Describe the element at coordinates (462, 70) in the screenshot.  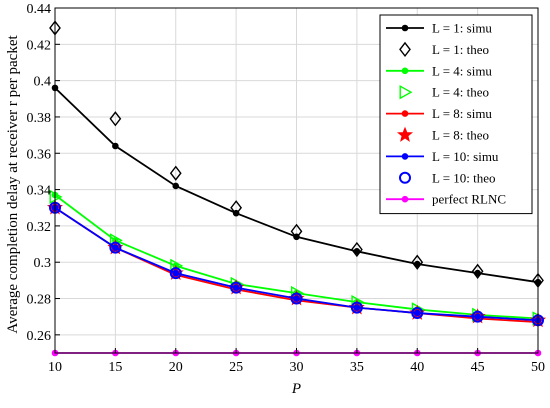
I see `legend-label: L = 4: simu` at that location.